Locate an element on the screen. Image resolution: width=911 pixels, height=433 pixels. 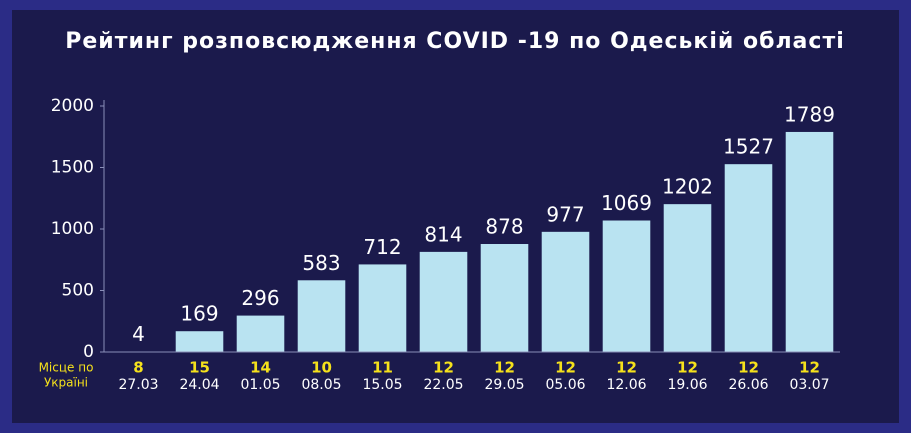
value-label: 977 is located at coordinates (565, 214).